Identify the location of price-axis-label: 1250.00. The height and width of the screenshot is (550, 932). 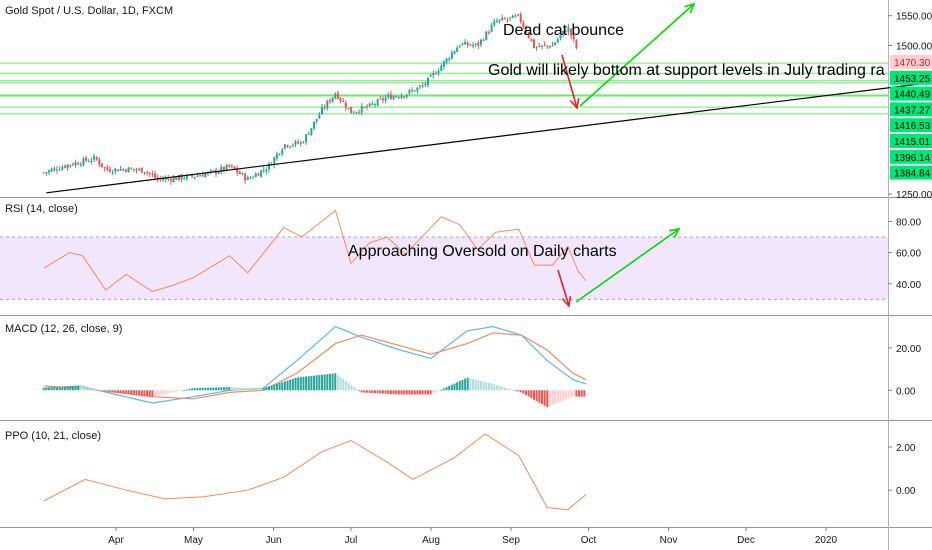
(914, 195).